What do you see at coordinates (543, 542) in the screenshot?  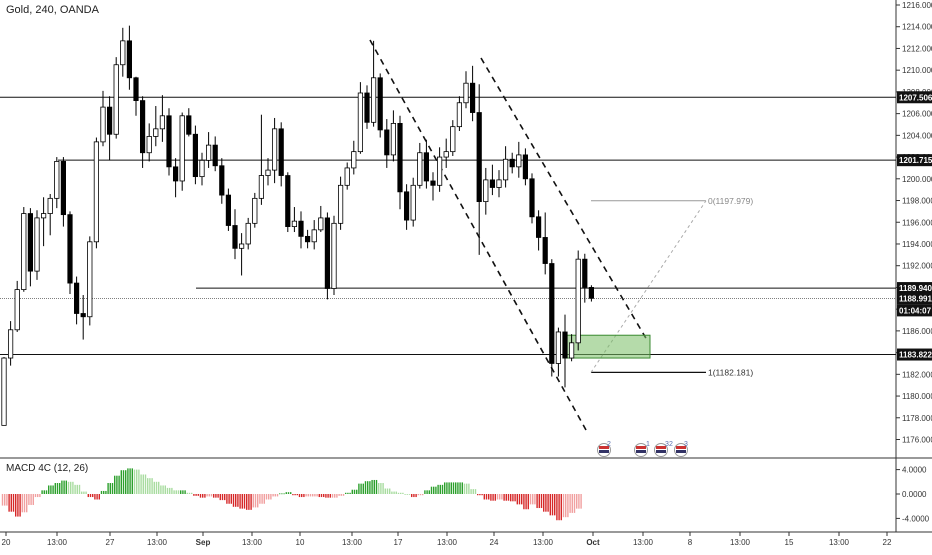 I see `x-tick-label: 13:00` at bounding box center [543, 542].